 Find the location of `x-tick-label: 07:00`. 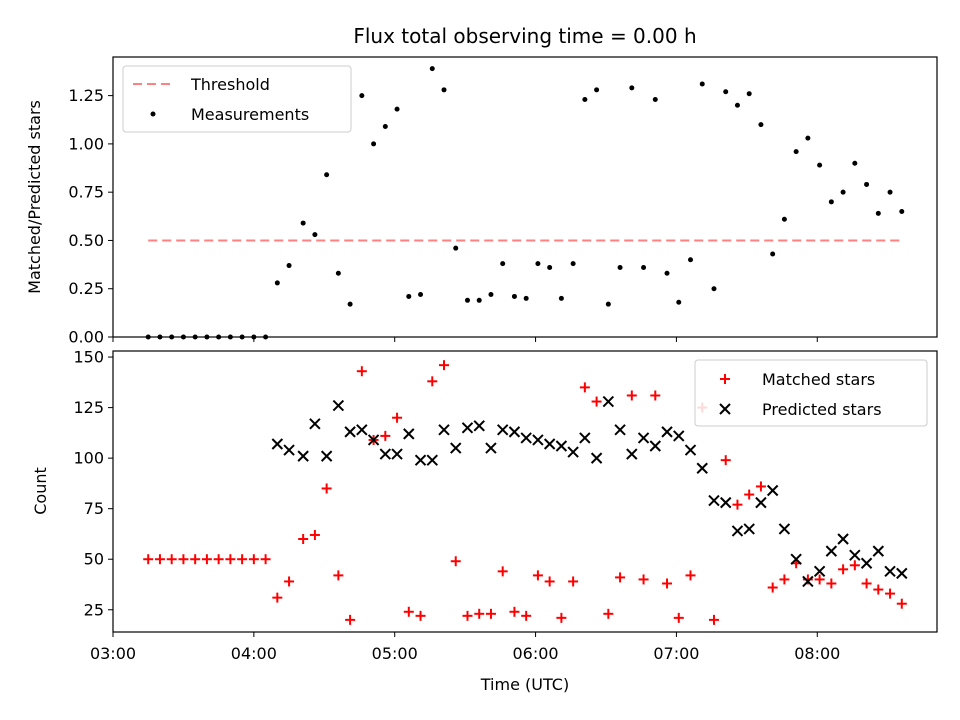

x-tick-label: 07:00 is located at coordinates (676, 653).